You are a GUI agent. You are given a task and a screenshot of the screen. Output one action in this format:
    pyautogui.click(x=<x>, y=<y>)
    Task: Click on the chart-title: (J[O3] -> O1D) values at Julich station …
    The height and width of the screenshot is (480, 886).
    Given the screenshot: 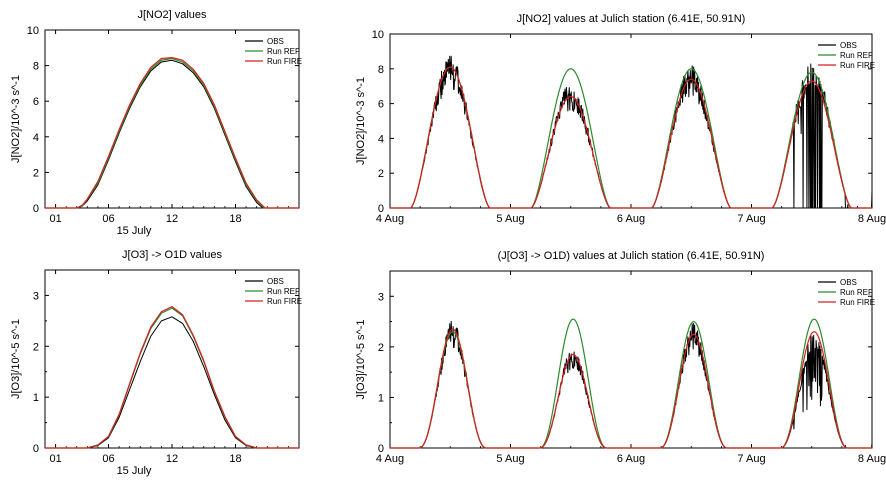 What is the action you would take?
    pyautogui.click(x=631, y=256)
    